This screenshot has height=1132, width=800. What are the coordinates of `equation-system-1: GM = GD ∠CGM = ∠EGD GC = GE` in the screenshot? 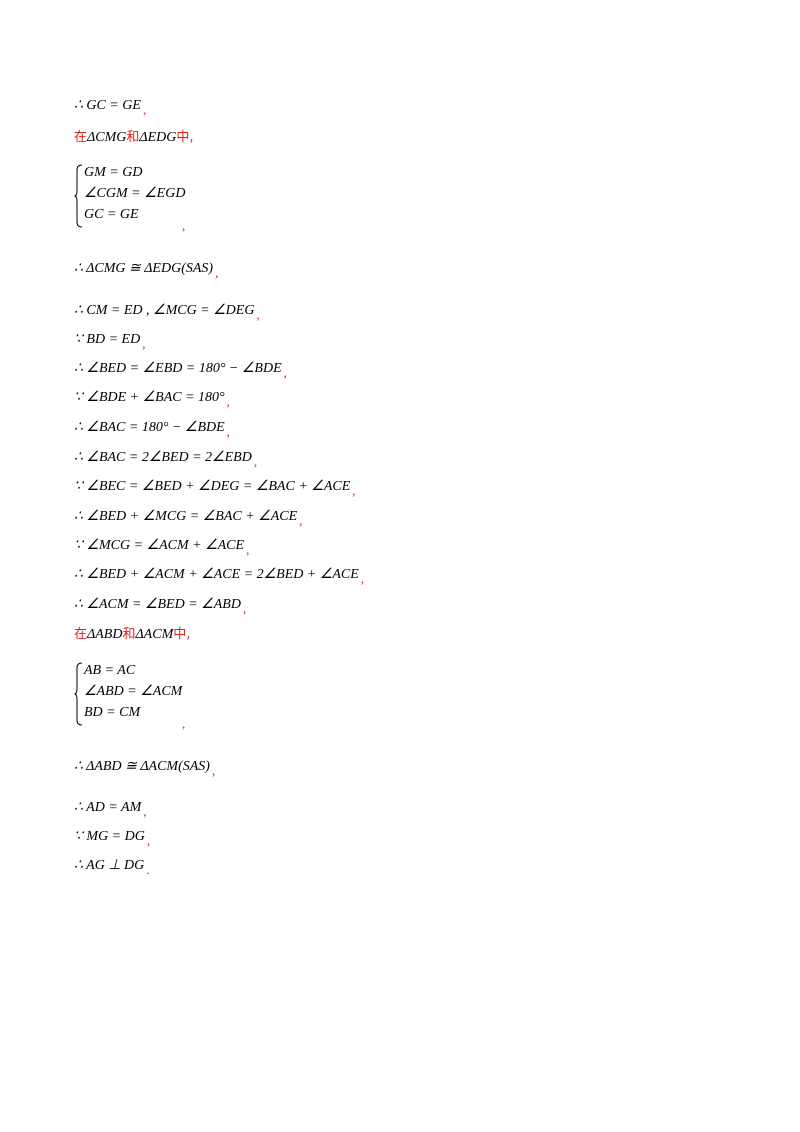 It's located at (144, 197).